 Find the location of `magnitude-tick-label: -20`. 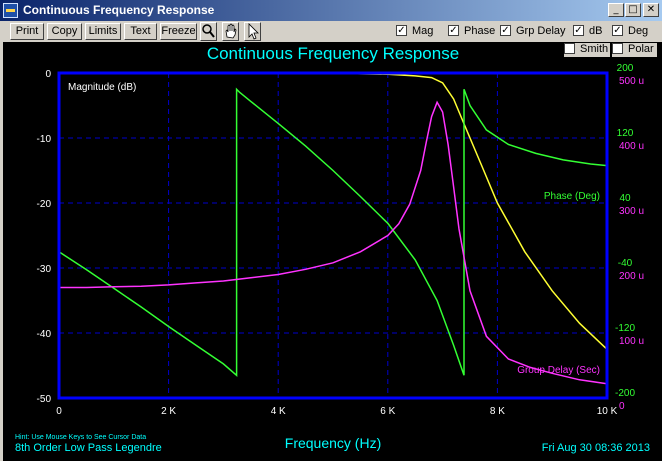

magnitude-tick-label: -20 is located at coordinates (44, 204).